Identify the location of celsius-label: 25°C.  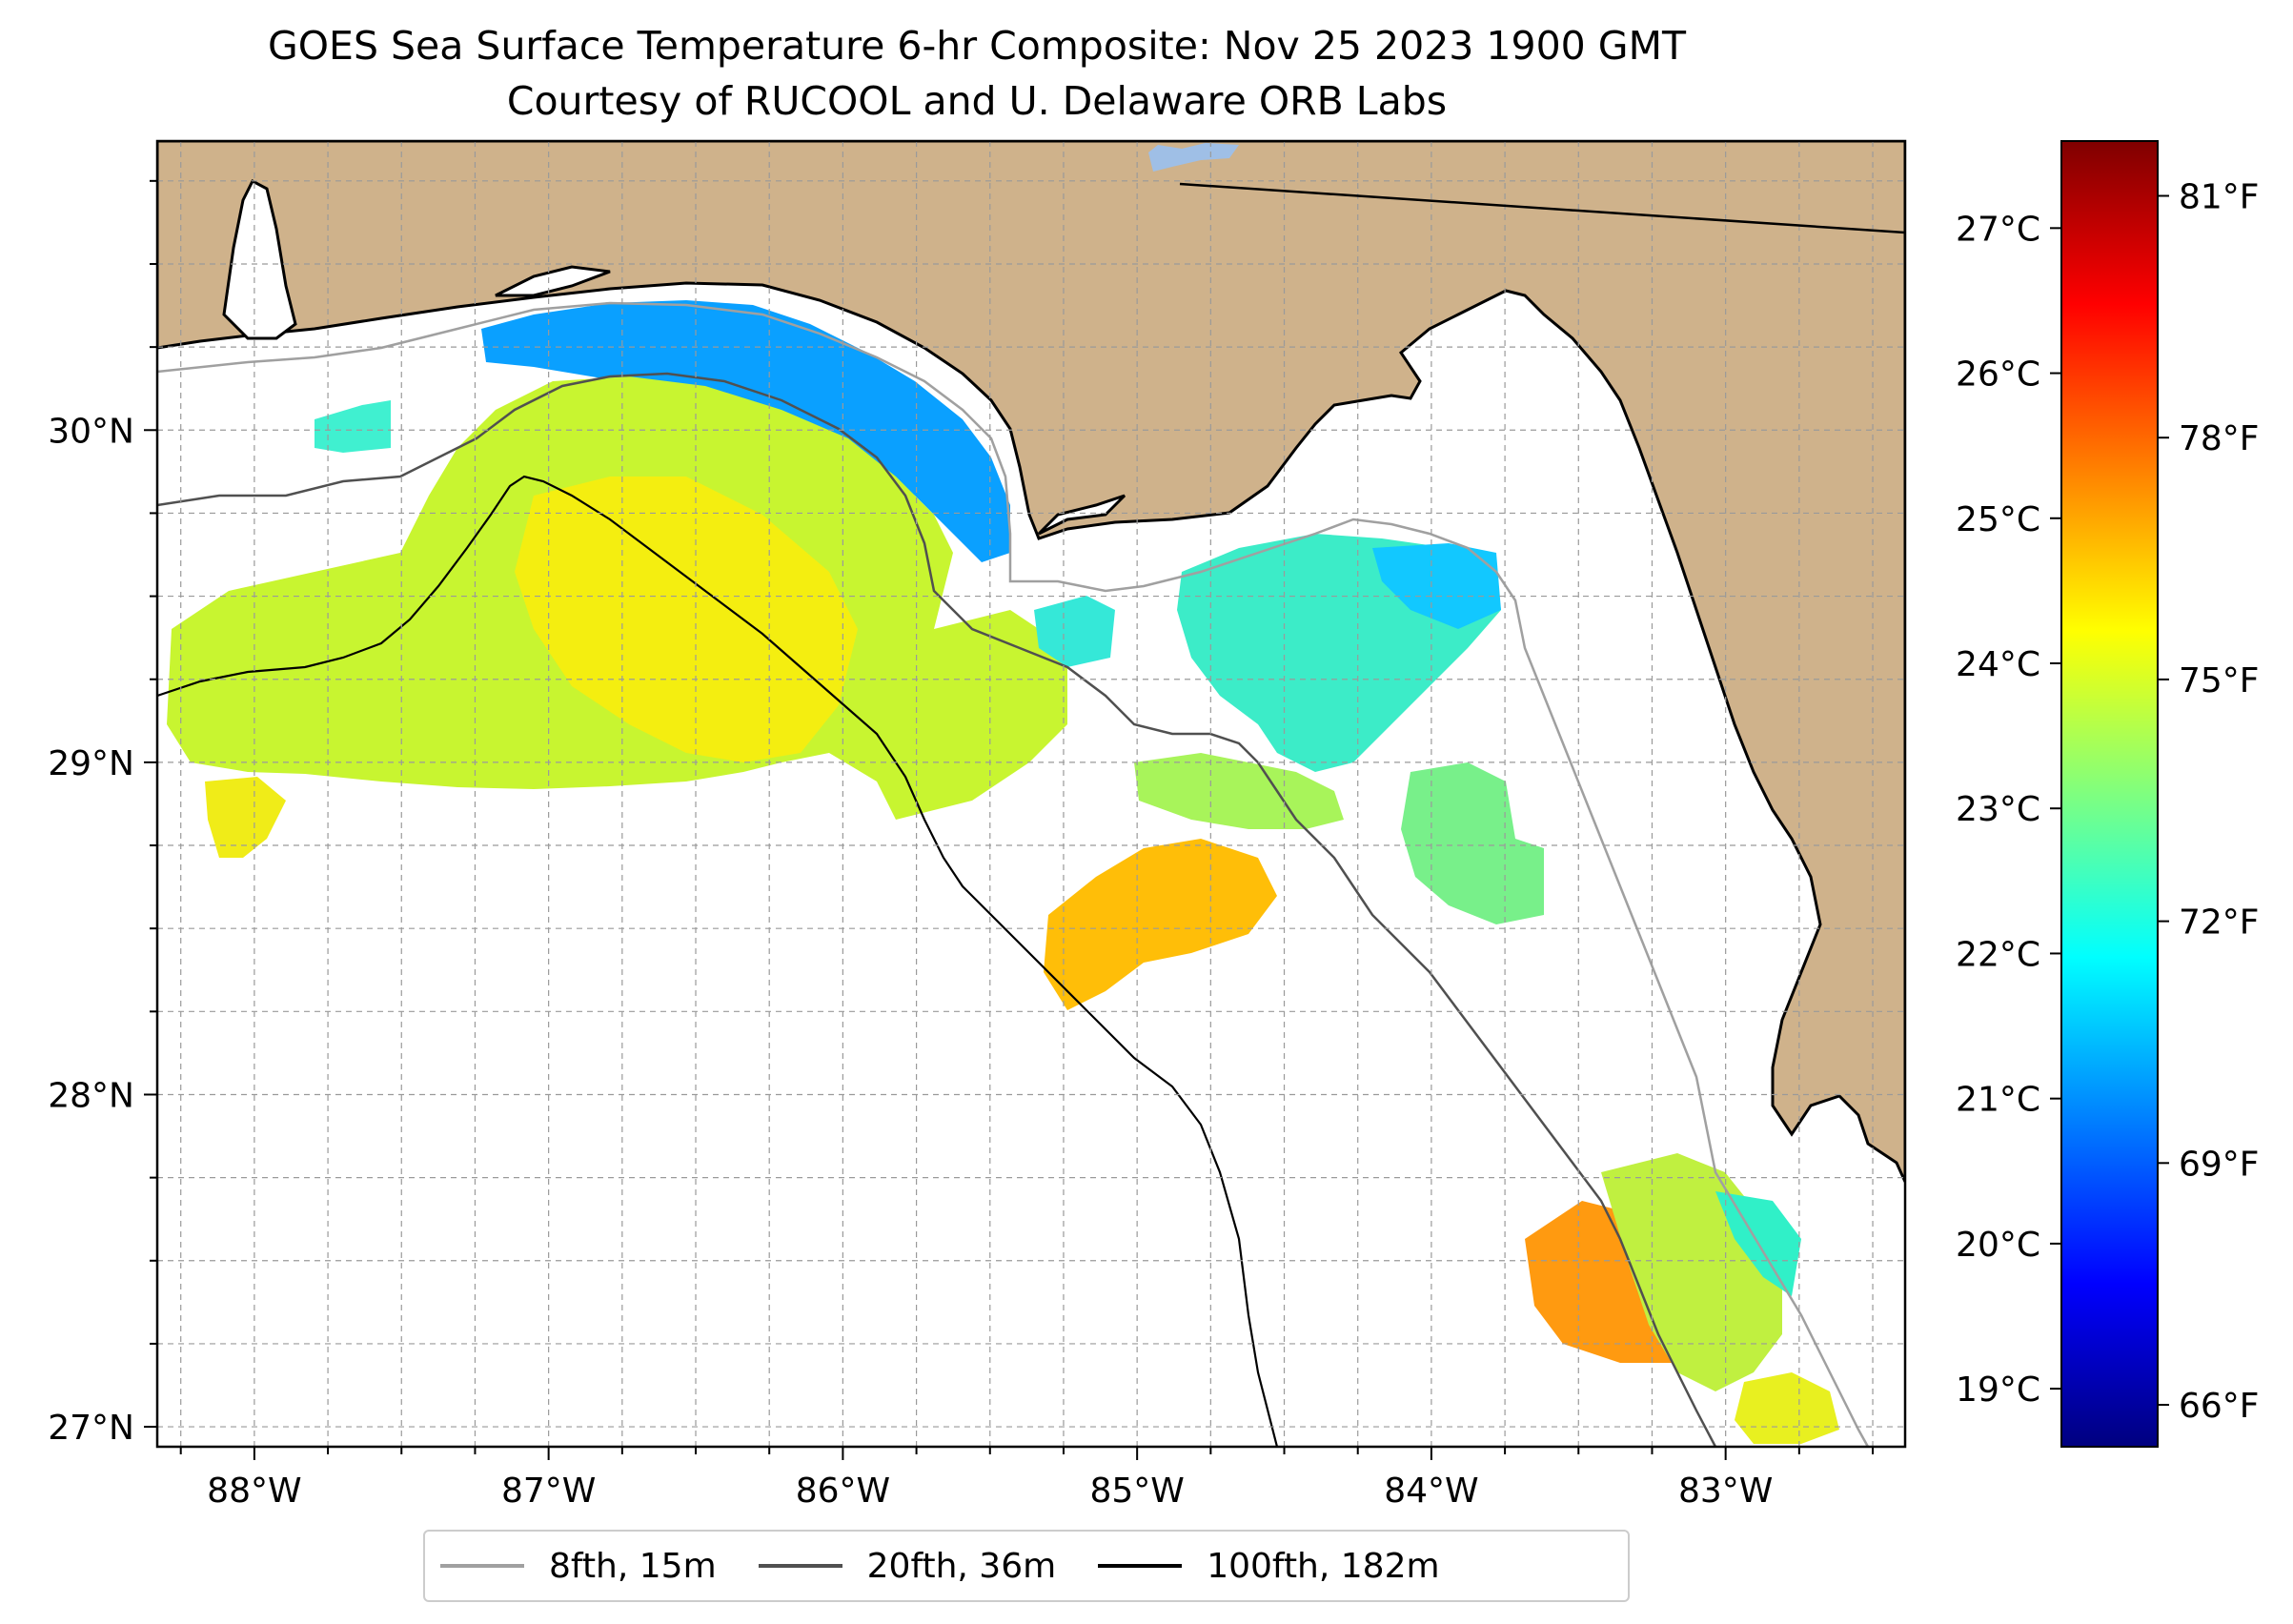
(1998, 519).